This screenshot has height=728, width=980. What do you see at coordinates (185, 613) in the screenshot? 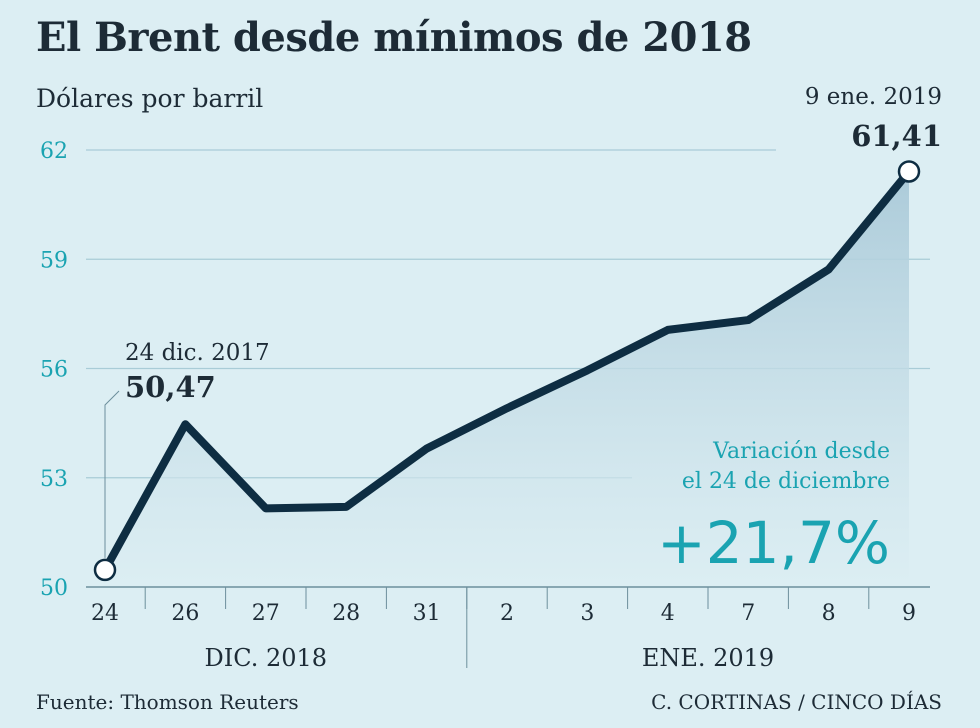
I see `x-tick-label: 26` at bounding box center [185, 613].